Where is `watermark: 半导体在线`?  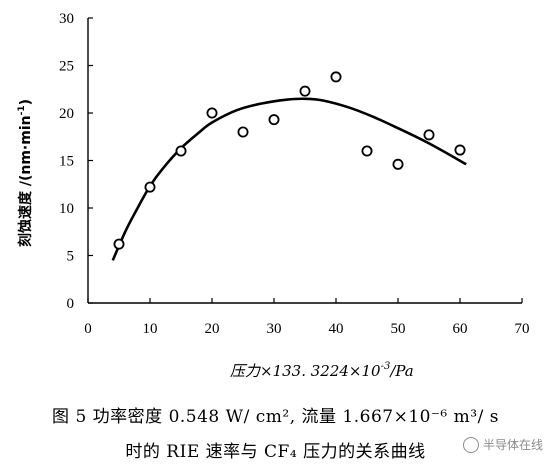
watermark: 半导体在线 is located at coordinates (502, 444).